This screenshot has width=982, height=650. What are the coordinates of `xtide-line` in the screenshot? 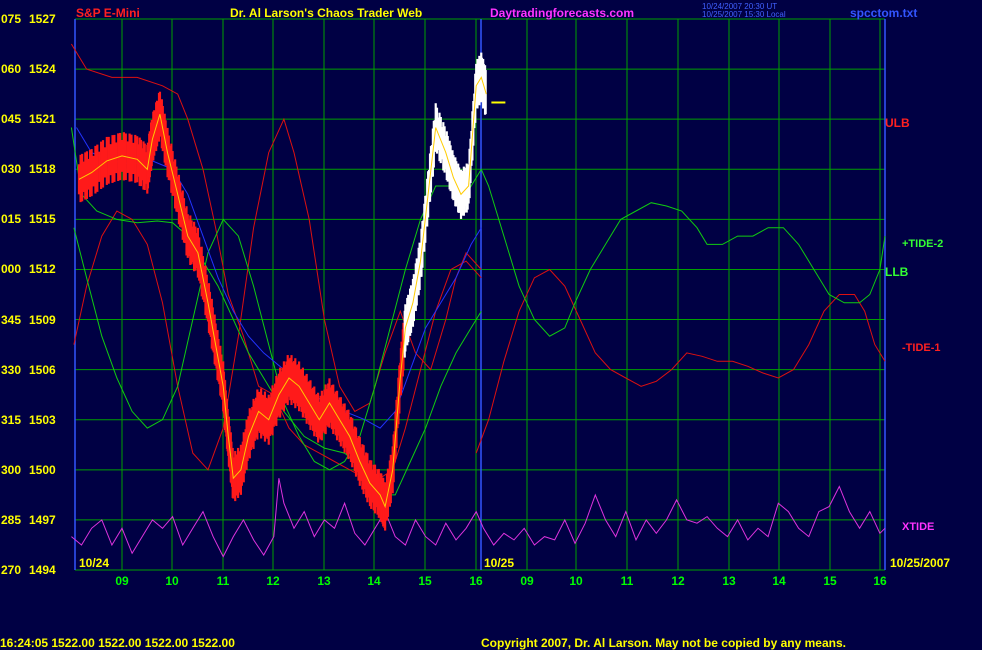 It's located at (478, 518).